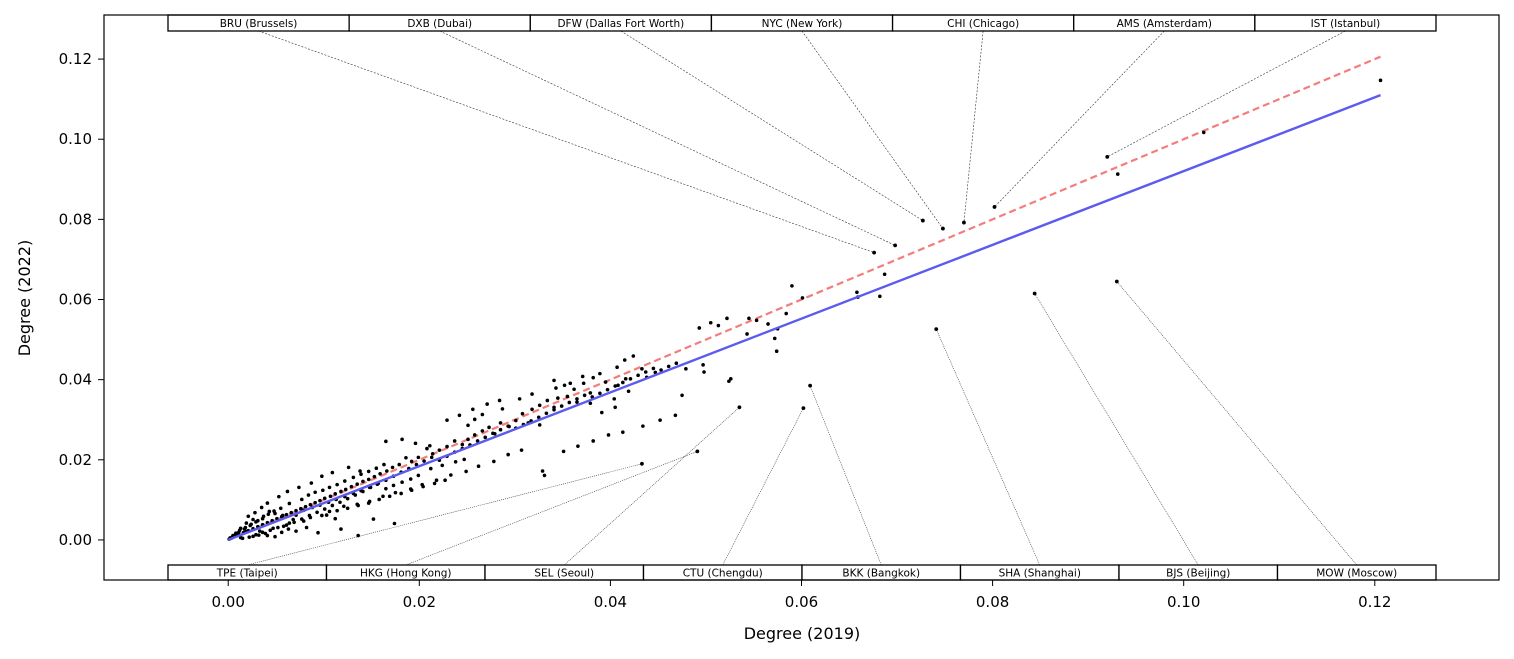 The image size is (1514, 659). Describe the element at coordinates (259, 24) in the screenshot. I see `callout-label: BRU (Brussels)` at that location.